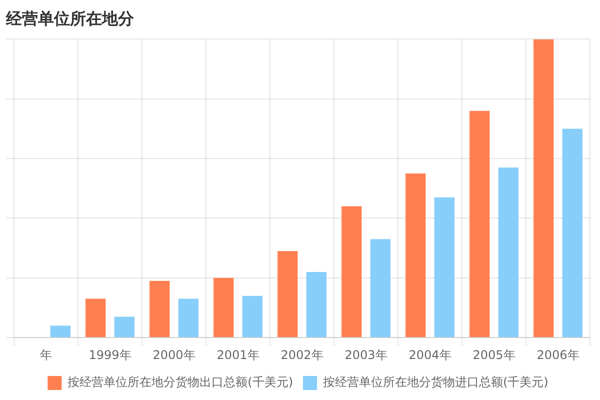 This screenshot has height=400, width=600. What do you see at coordinates (435, 382) in the screenshot?
I see `legend-label: 按经营单位所在地分货物进口总额(千美元)` at bounding box center [435, 382].